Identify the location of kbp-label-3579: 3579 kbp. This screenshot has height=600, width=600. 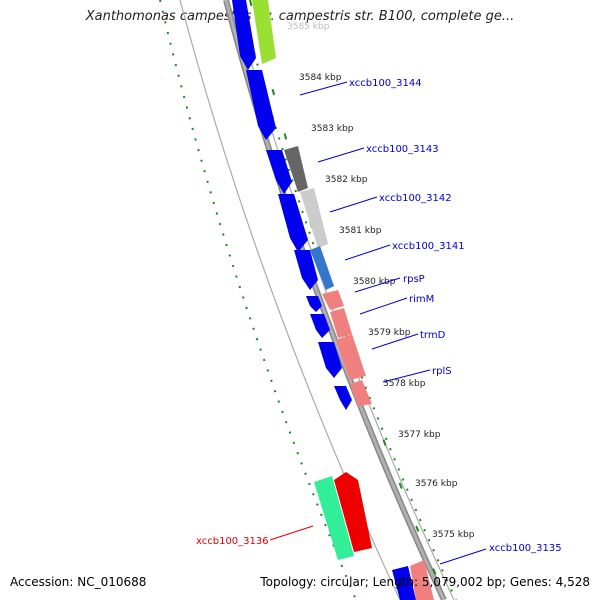
(389, 333).